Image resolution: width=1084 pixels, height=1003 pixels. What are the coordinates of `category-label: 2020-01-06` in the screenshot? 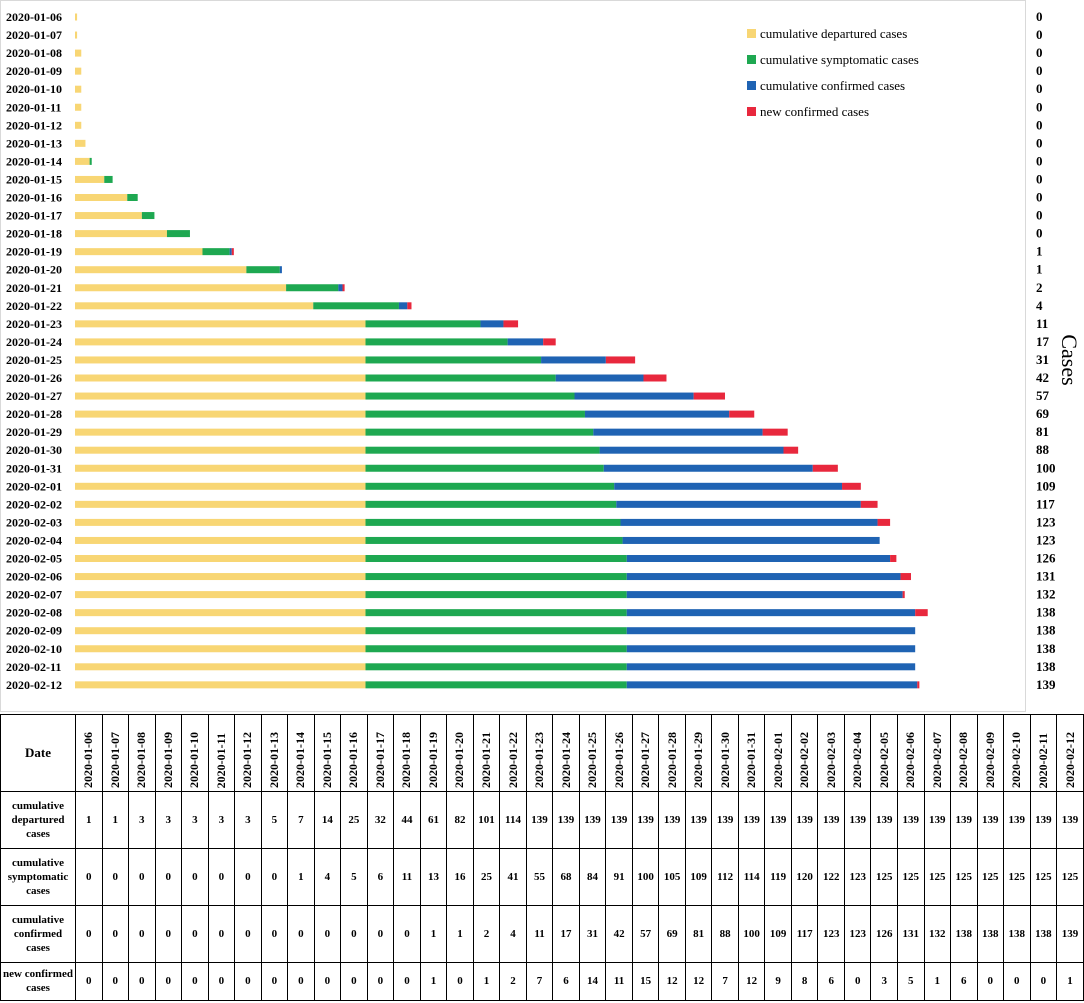 It's located at (34, 17).